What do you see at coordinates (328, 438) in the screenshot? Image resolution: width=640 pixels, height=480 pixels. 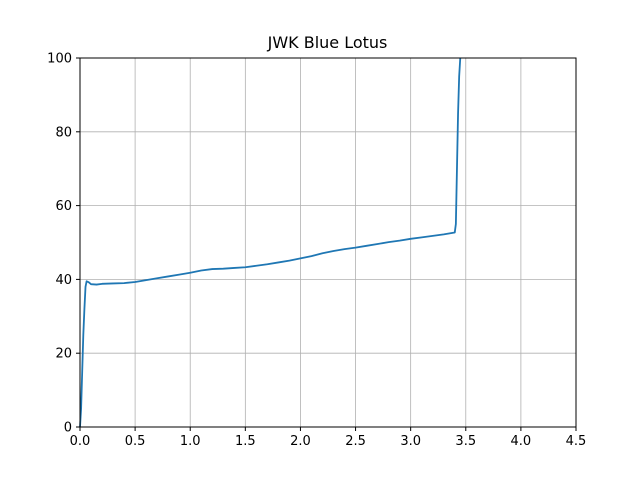 I see `x-axis: 0.0 0.5 1.0 1.5 2.0 2.5 3.0 3.5 4.0 4.5` at bounding box center [328, 438].